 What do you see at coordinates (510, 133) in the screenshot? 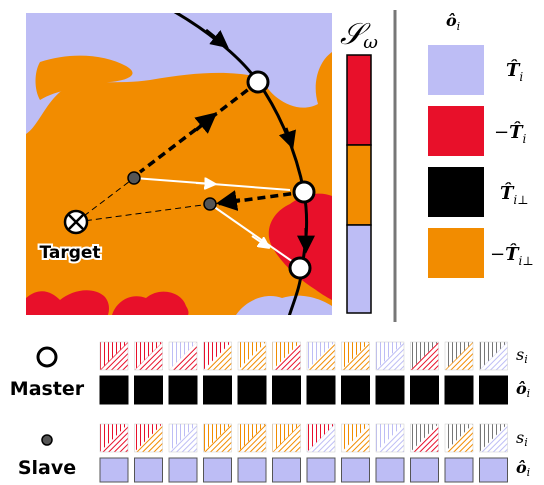
I see `legend-label-2: −T̂i` at bounding box center [510, 133].